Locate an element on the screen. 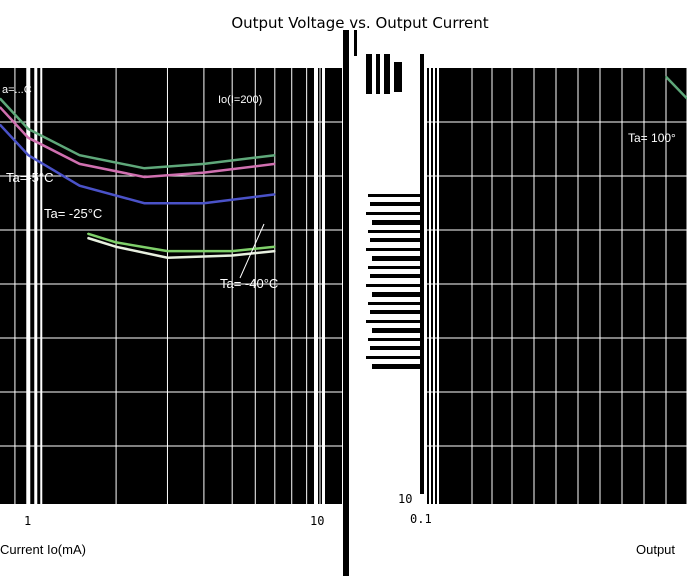 The image size is (687, 576). left-x10-bar-a is located at coordinates (316, 286).